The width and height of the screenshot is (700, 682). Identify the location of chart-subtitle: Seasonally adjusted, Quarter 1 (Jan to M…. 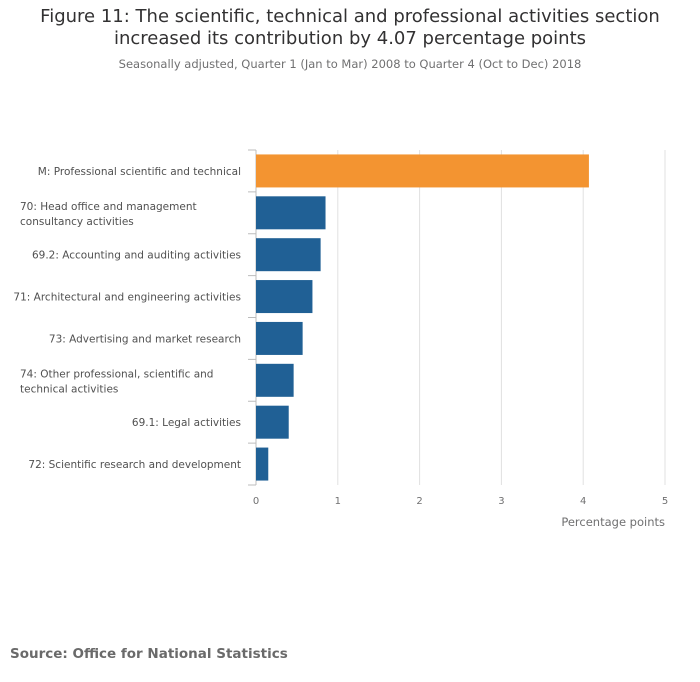
(350, 64).